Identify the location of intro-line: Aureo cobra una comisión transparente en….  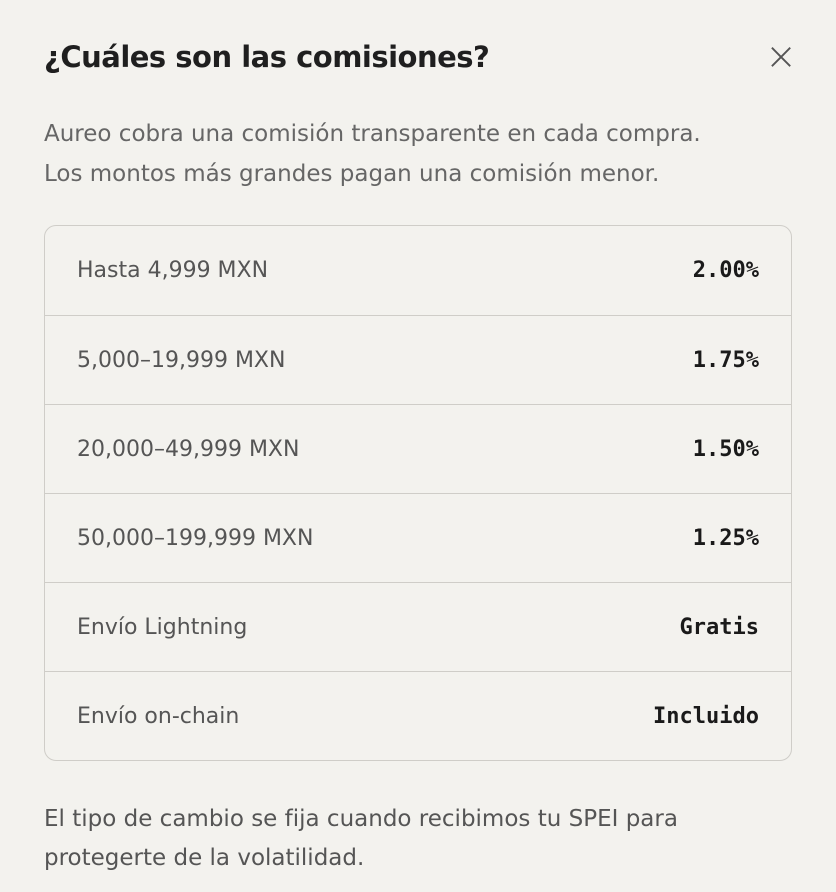
(372, 134).